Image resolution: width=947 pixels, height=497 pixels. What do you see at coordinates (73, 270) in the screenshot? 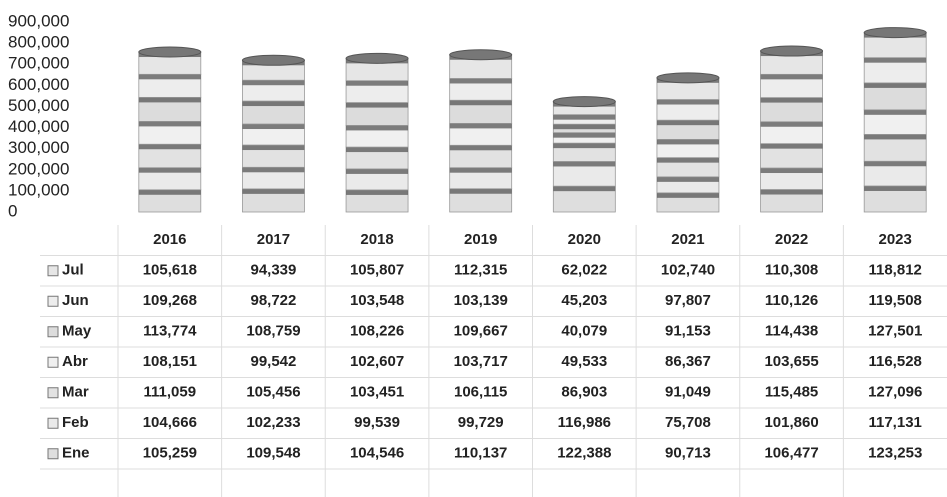
I see `legend-label: Jul` at bounding box center [73, 270].